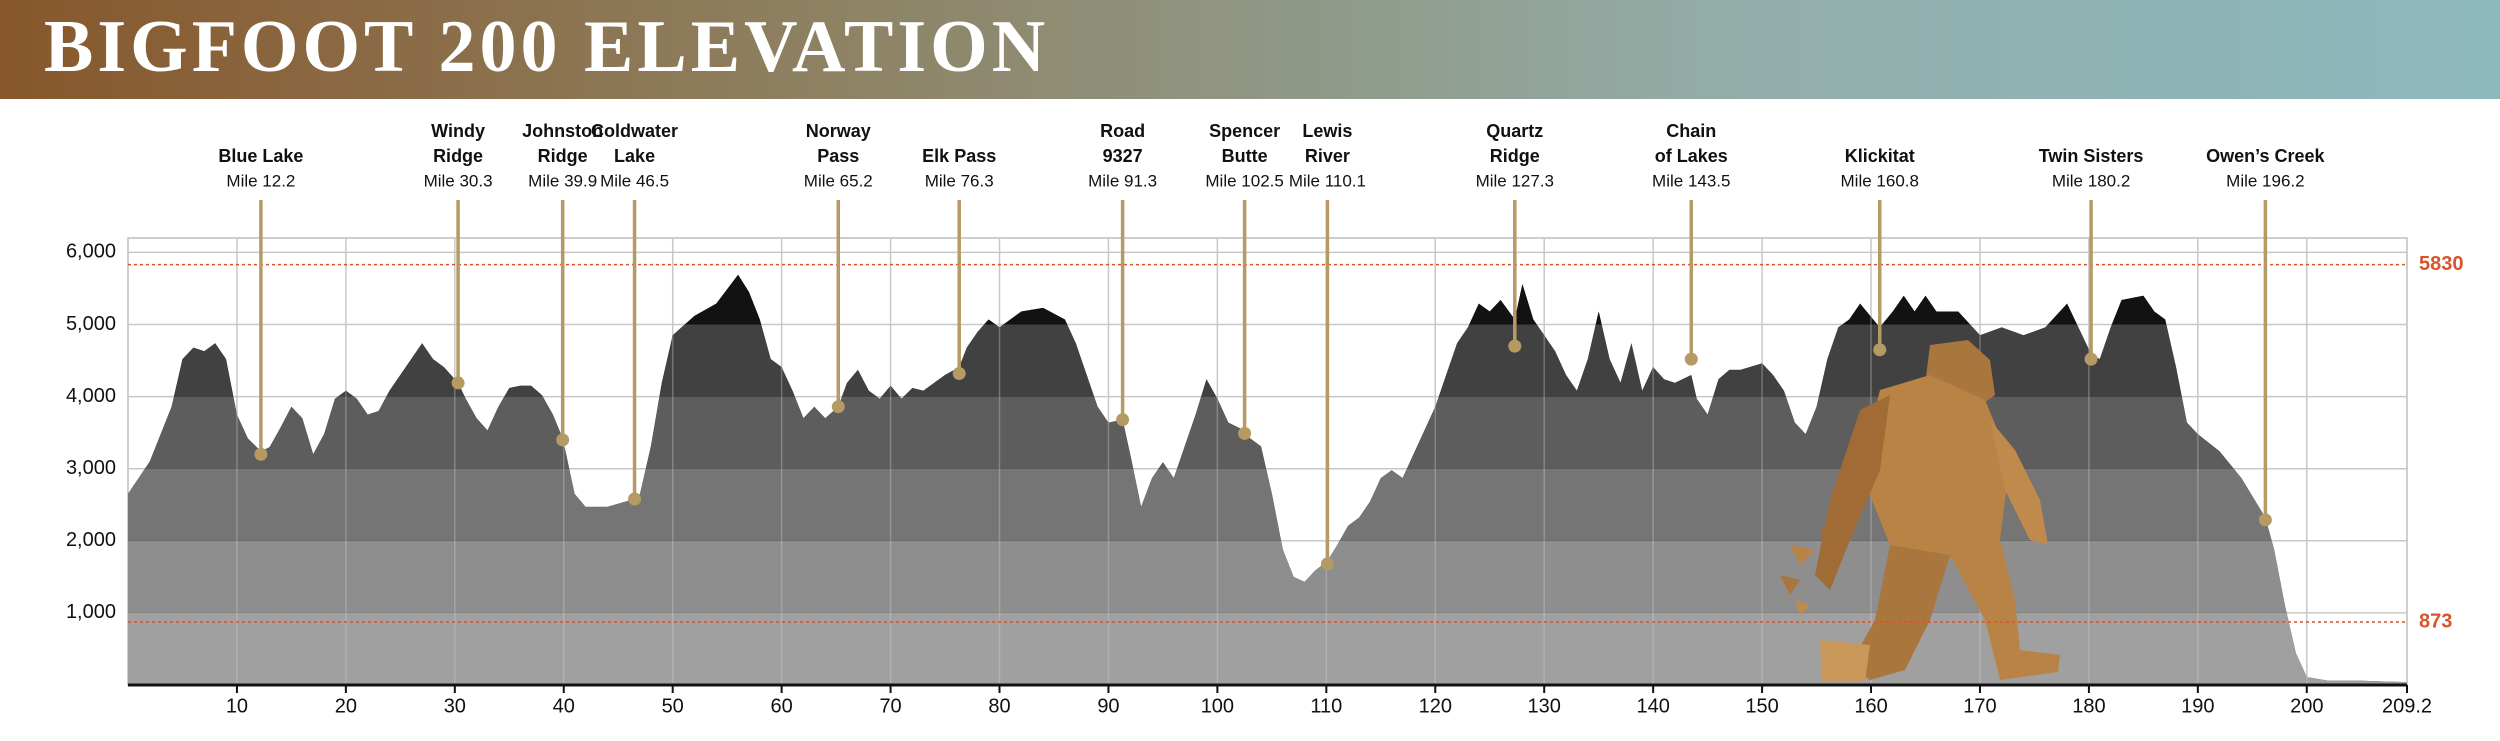 This screenshot has width=2500, height=741. Describe the element at coordinates (1435, 706) in the screenshot. I see `x-tick-label: 120` at that location.